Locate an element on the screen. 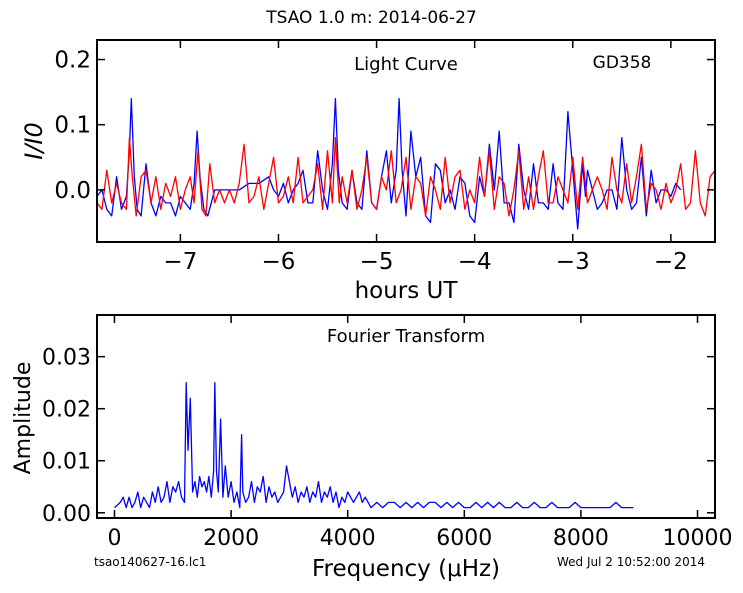 Image resolution: width=743 pixels, height=593 pixels. light-curve-x-tick-label: −3 is located at coordinates (573, 262).